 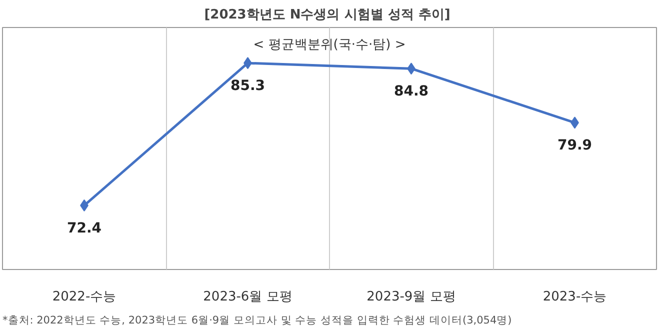 What do you see at coordinates (411, 92) in the screenshot?
I see `data-label: 84.8` at bounding box center [411, 92].